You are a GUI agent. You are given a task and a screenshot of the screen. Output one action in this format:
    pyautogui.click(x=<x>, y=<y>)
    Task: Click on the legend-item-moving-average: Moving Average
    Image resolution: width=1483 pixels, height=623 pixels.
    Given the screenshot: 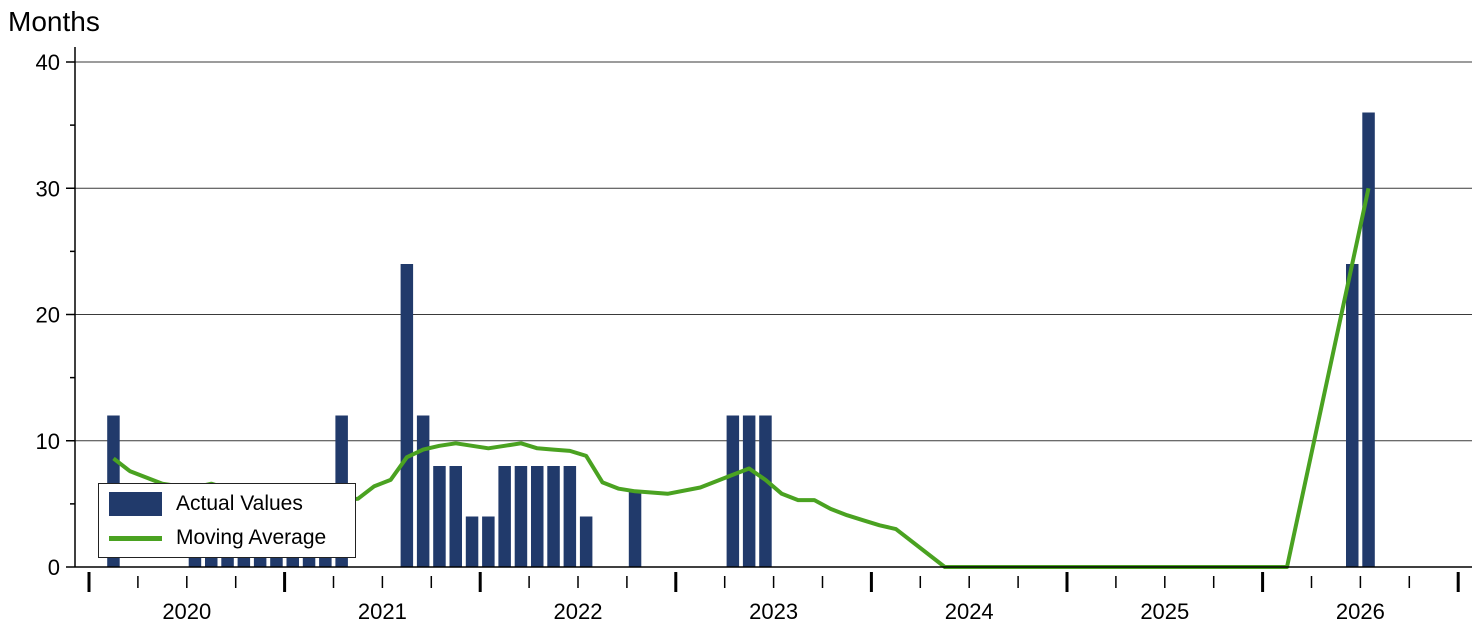 What is the action you would take?
    pyautogui.click(x=217, y=538)
    